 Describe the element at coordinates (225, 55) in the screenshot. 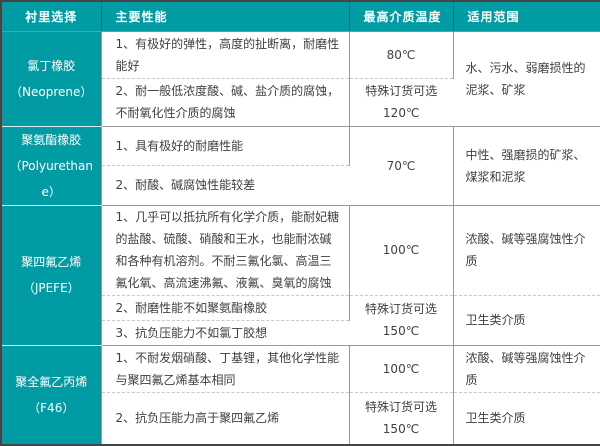

I see `performance-cell: 1、有极好的弹性，高度的扯断离，耐磨性能好` at that location.